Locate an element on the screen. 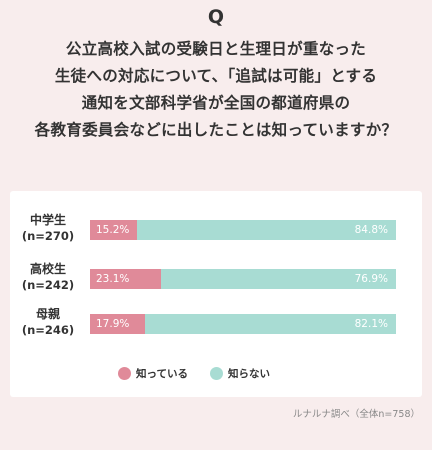 This screenshot has width=432, height=450. category-sample-size: (n=270) is located at coordinates (48, 236).